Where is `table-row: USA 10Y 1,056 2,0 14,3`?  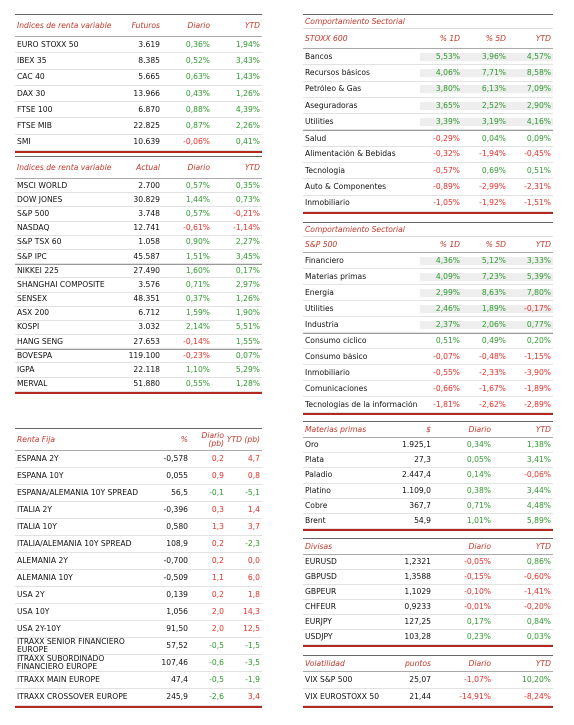
table-row: USA 10Y 1,056 2,0 14,3 is located at coordinates (138, 612).